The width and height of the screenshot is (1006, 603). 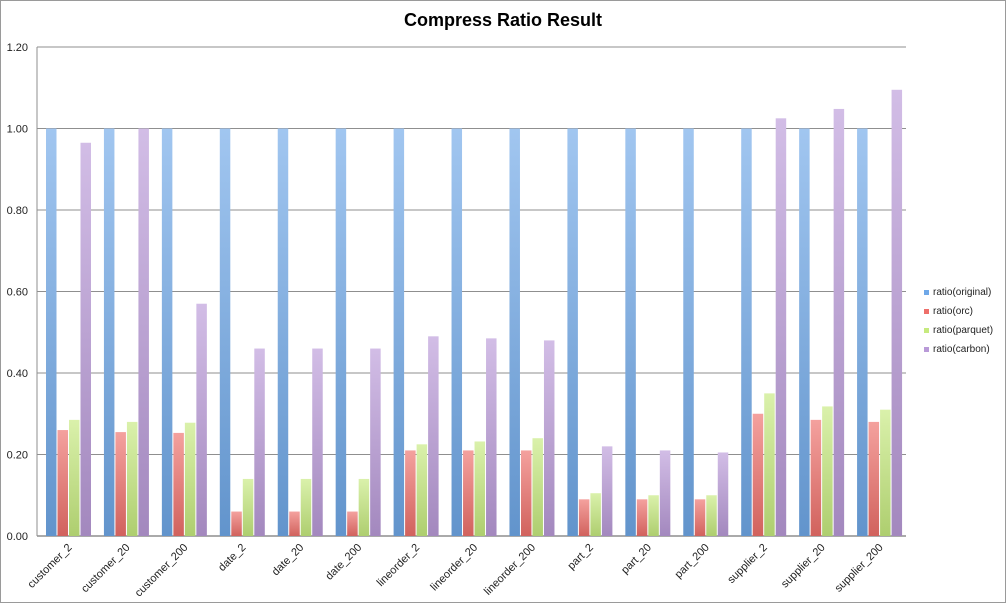 What do you see at coordinates (636, 559) in the screenshot?
I see `x-tick-label: part_20` at bounding box center [636, 559].